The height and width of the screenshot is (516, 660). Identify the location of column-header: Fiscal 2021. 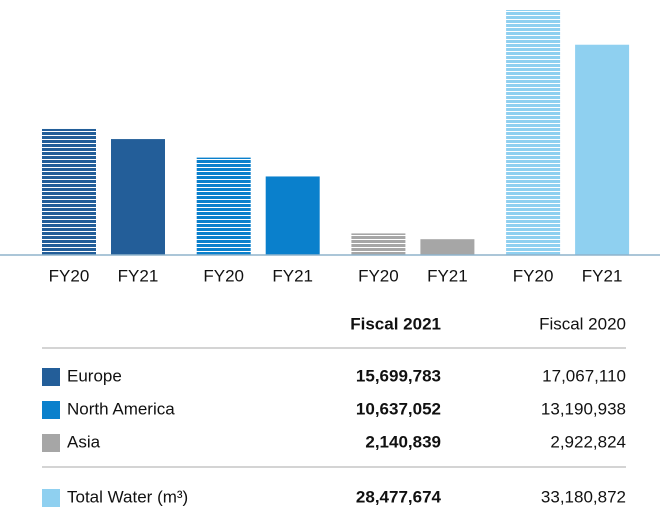
(395, 323).